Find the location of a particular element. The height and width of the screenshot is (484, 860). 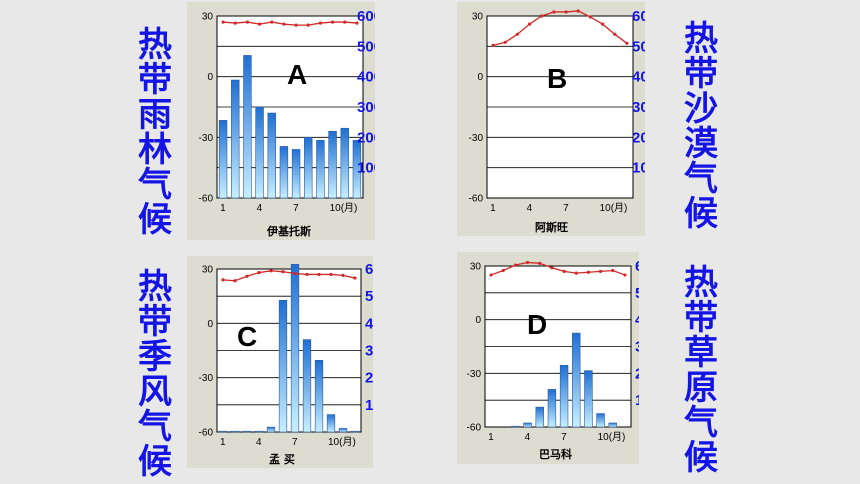

station-name: 伊基托斯 is located at coordinates (288, 231).